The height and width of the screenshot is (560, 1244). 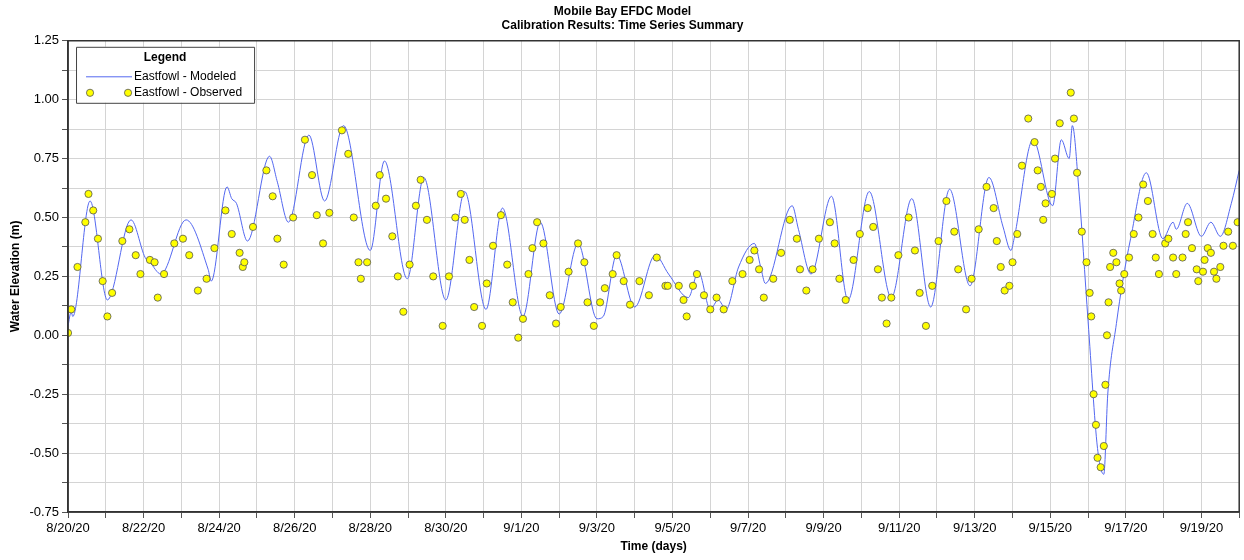 What do you see at coordinates (672, 528) in the screenshot?
I see `x-tick-label: 9/5/20` at bounding box center [672, 528].